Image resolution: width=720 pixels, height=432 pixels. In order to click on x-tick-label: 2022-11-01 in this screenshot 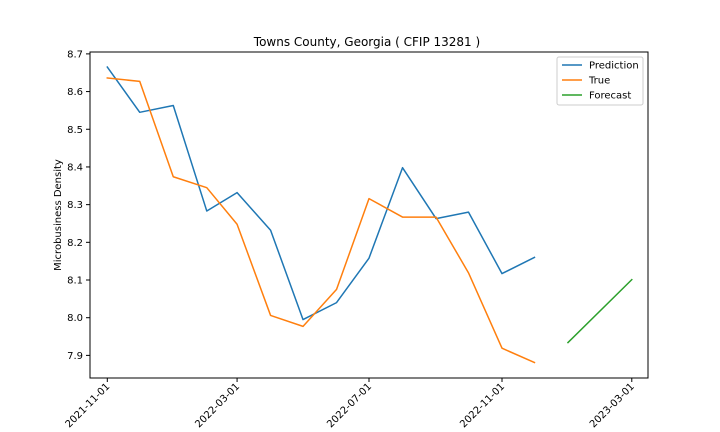, I will do `click(482, 405)`.